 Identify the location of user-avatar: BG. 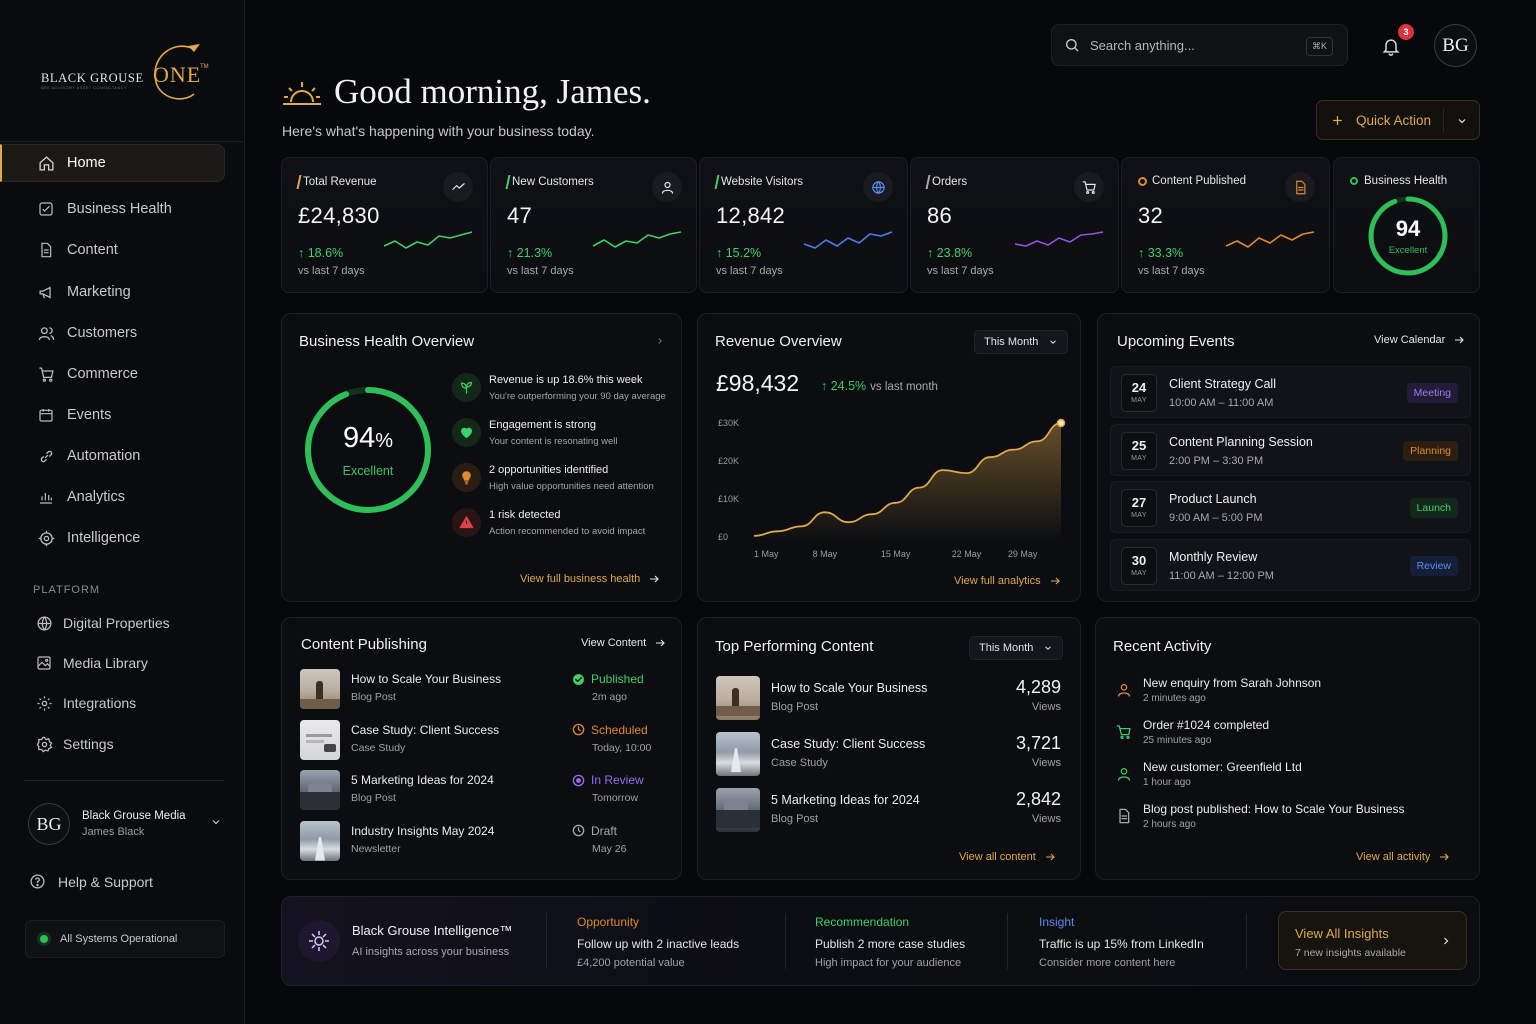
(1455, 45).